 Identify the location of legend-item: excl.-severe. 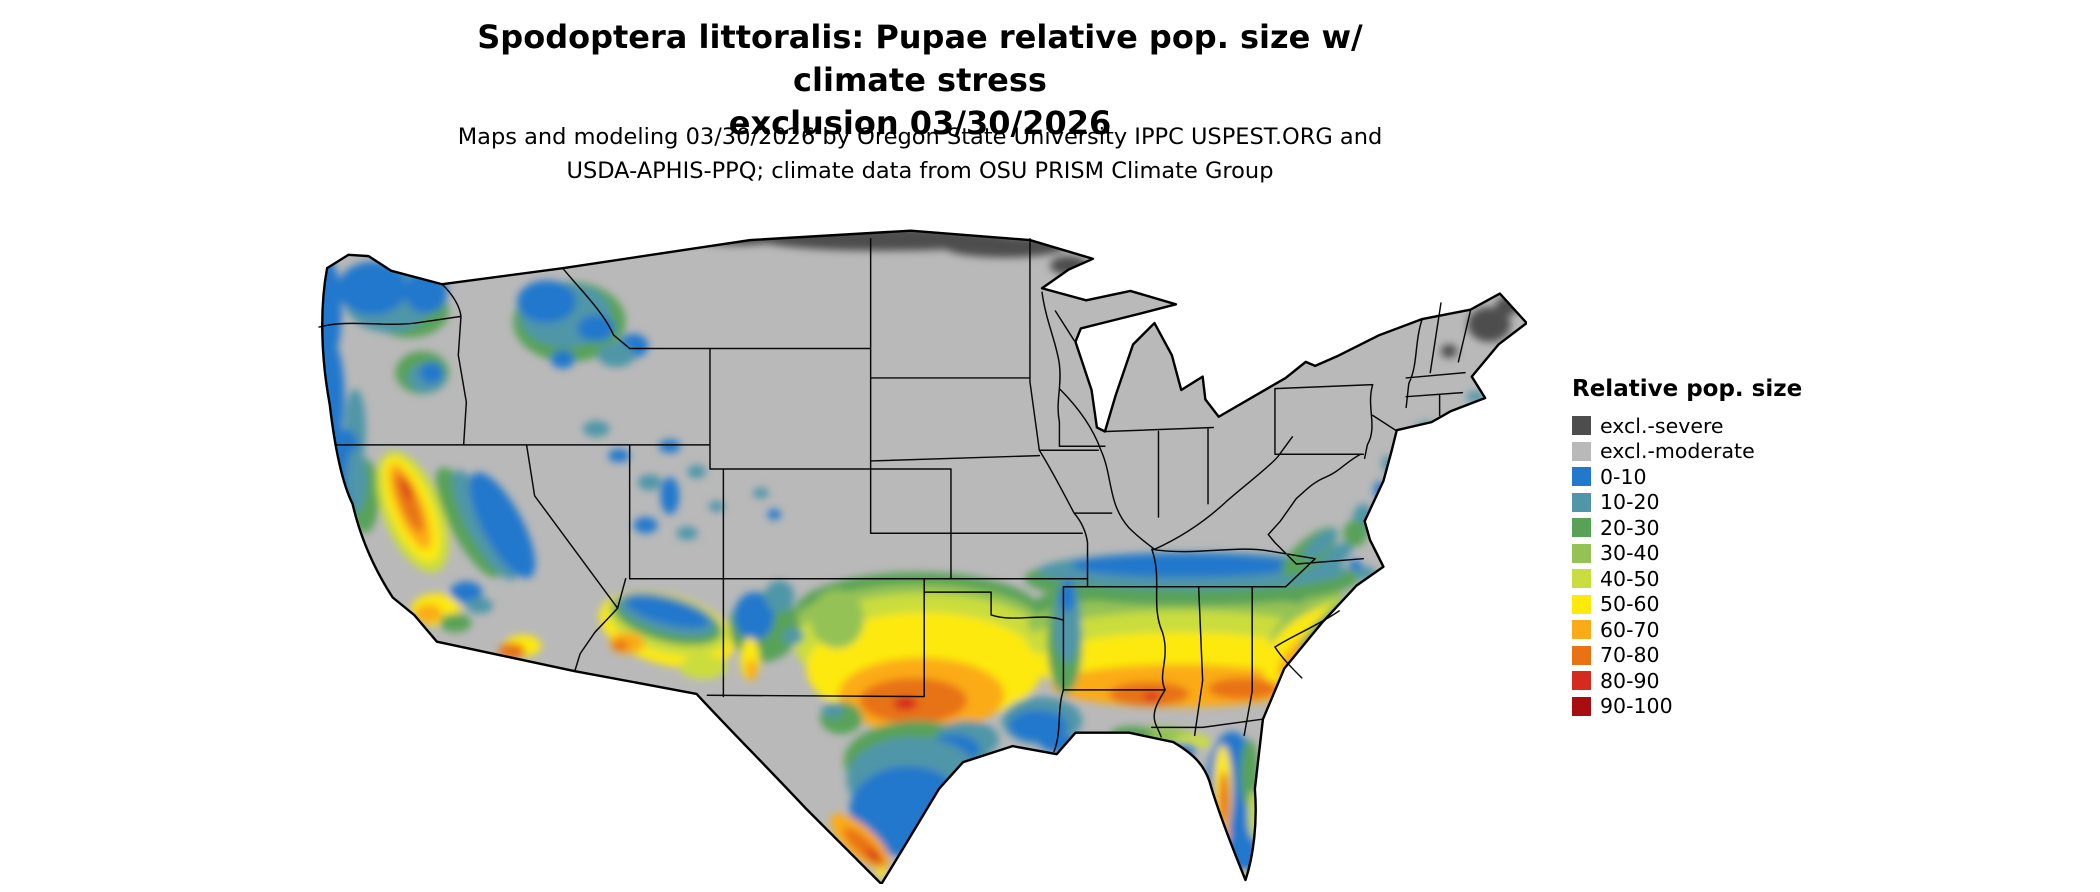
(1687, 426).